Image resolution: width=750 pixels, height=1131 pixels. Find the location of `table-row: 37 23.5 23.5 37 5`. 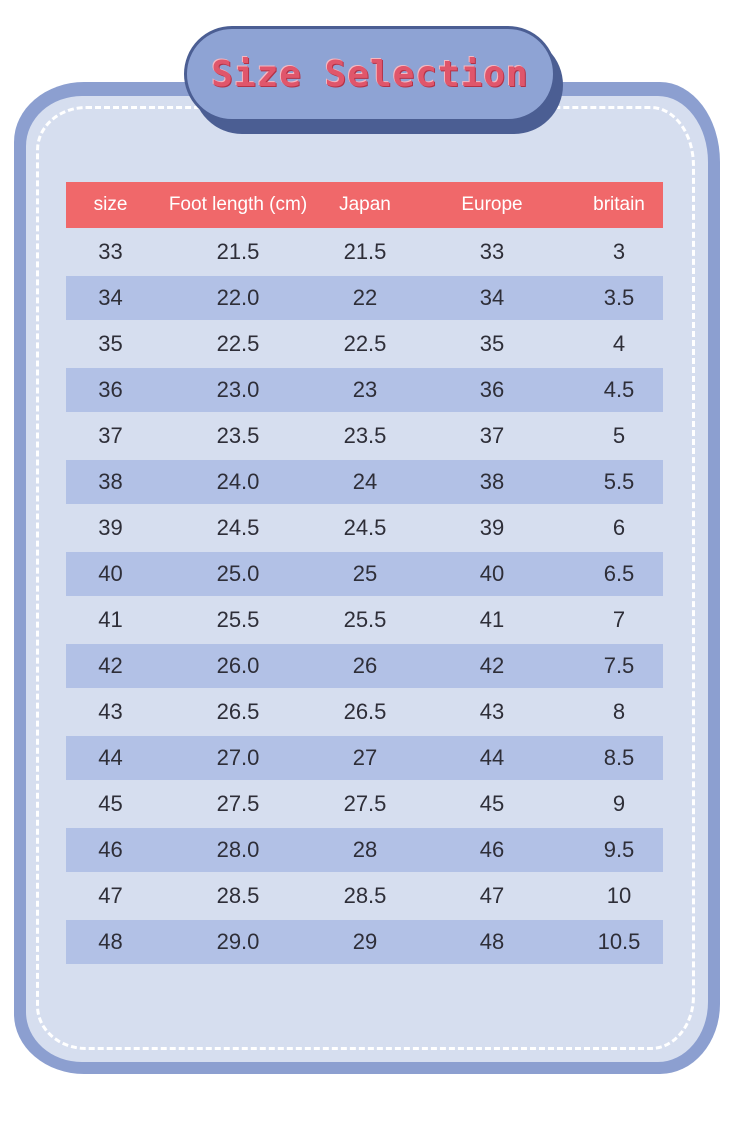

table-row: 37 23.5 23.5 37 5 is located at coordinates (364, 436).